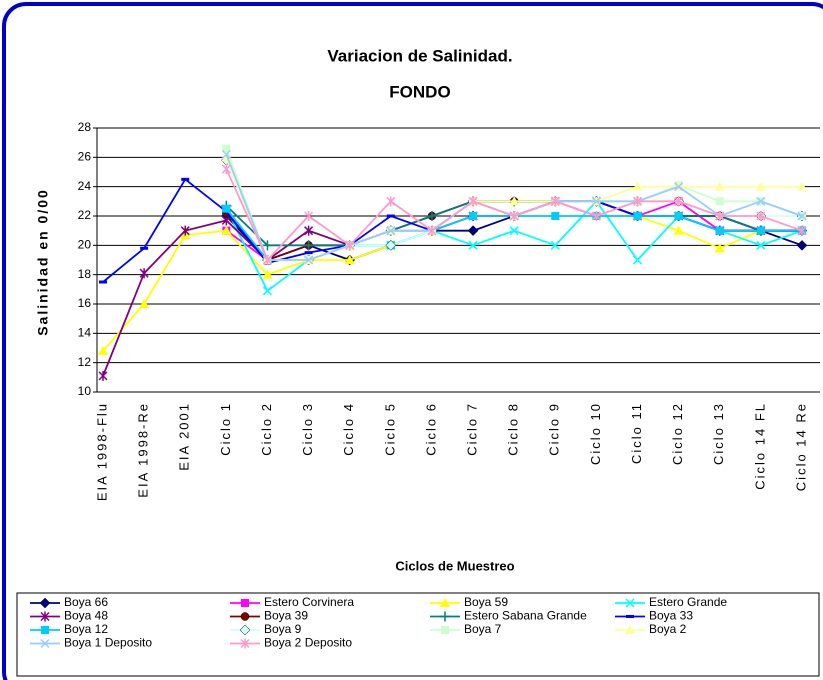 The width and height of the screenshot is (823, 680). Describe the element at coordinates (636, 433) in the screenshot. I see `x-tick-label: Ciclo 11` at that location.